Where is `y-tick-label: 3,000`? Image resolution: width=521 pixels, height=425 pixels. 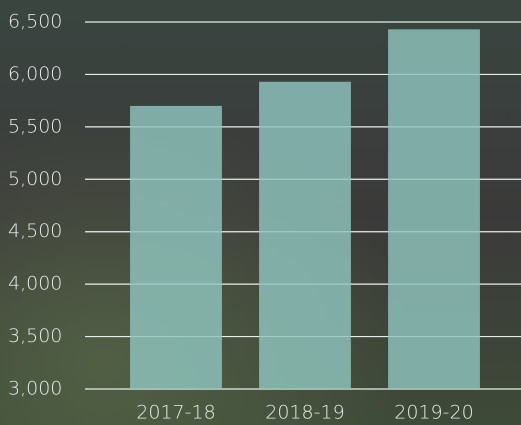
y-tick-label: 3,000 is located at coordinates (35, 389).